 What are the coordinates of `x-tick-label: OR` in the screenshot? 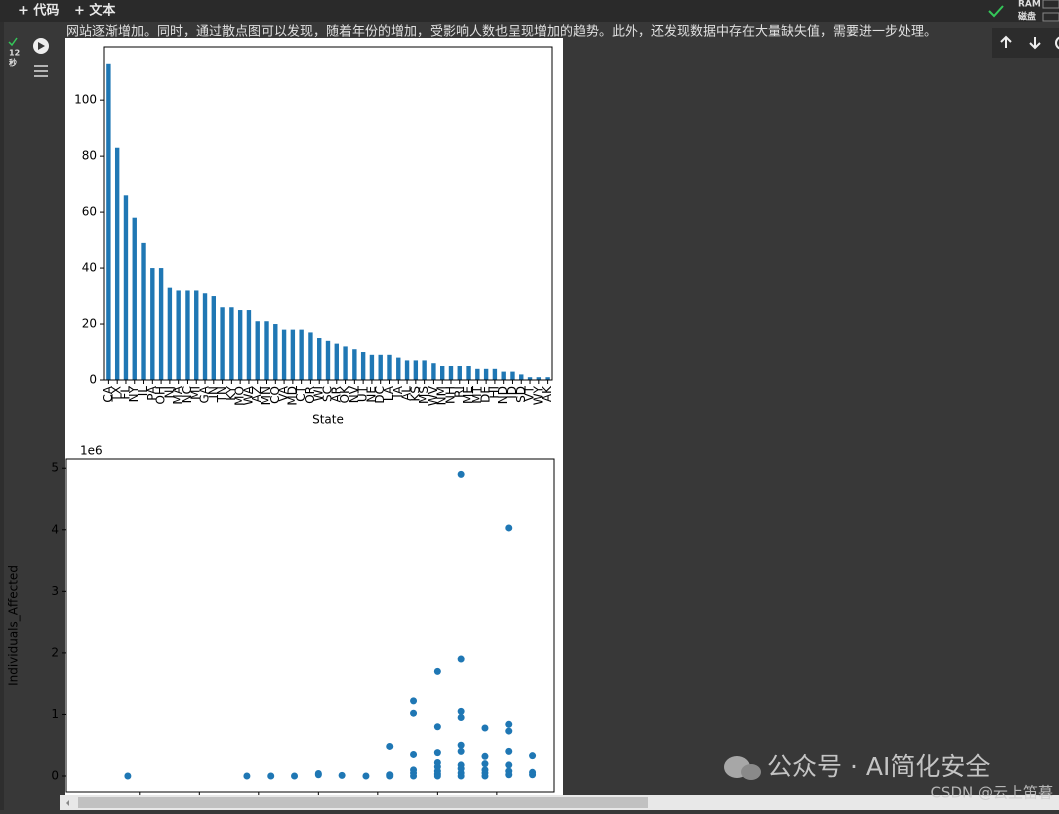 It's located at (310, 395).